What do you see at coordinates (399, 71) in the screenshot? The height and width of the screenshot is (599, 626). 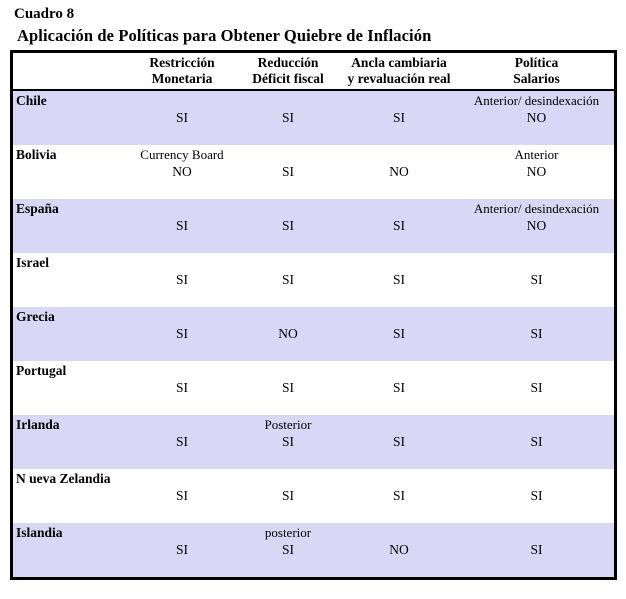 I see `header-ancla-cambiaria: Ancla cambiaria y revaluación real` at bounding box center [399, 71].